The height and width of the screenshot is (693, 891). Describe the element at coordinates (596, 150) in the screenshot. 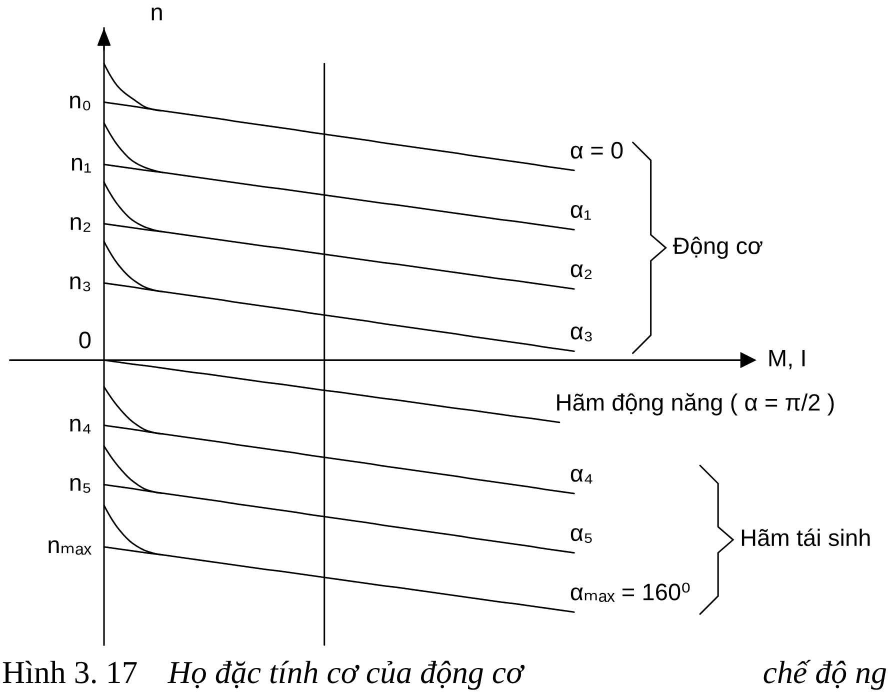

I see `series-label: α = 0` at that location.